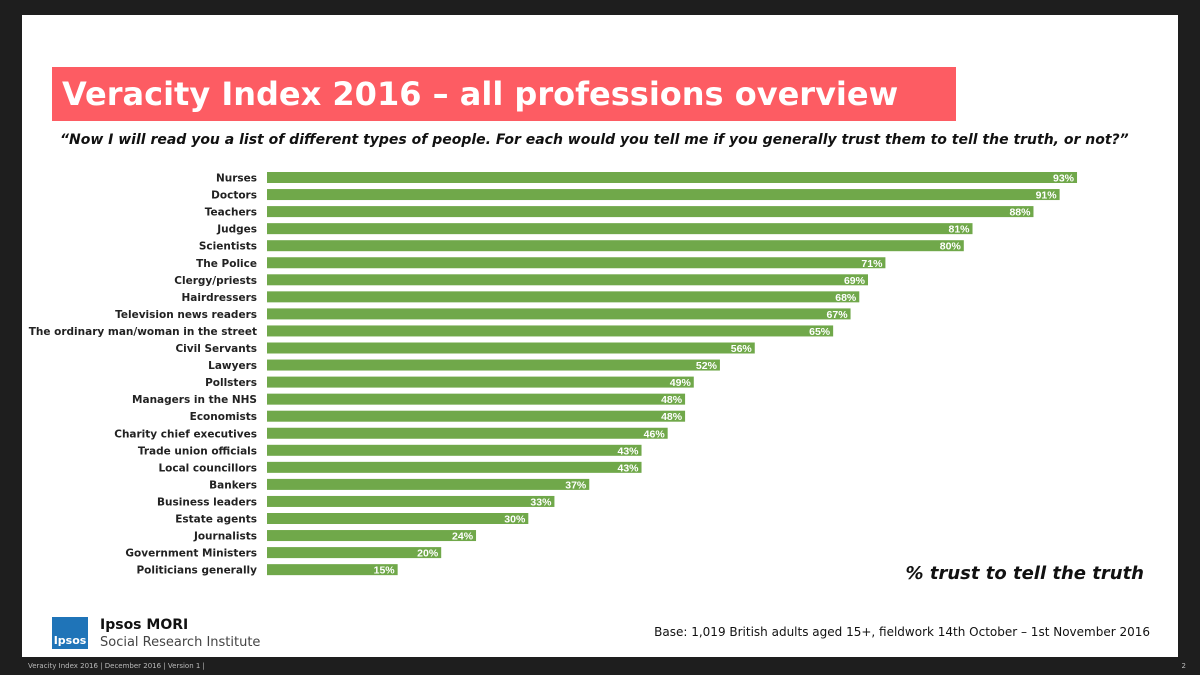  Describe the element at coordinates (223, 417) in the screenshot. I see `category-label: Economists` at that location.